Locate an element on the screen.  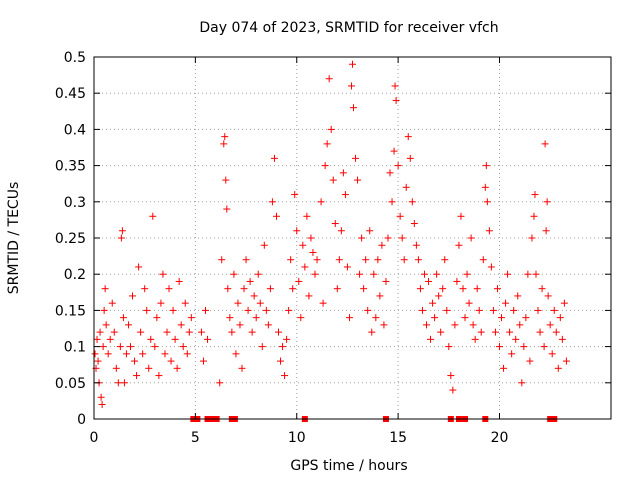
y-tick-label: 0.35 is located at coordinates (70, 167).